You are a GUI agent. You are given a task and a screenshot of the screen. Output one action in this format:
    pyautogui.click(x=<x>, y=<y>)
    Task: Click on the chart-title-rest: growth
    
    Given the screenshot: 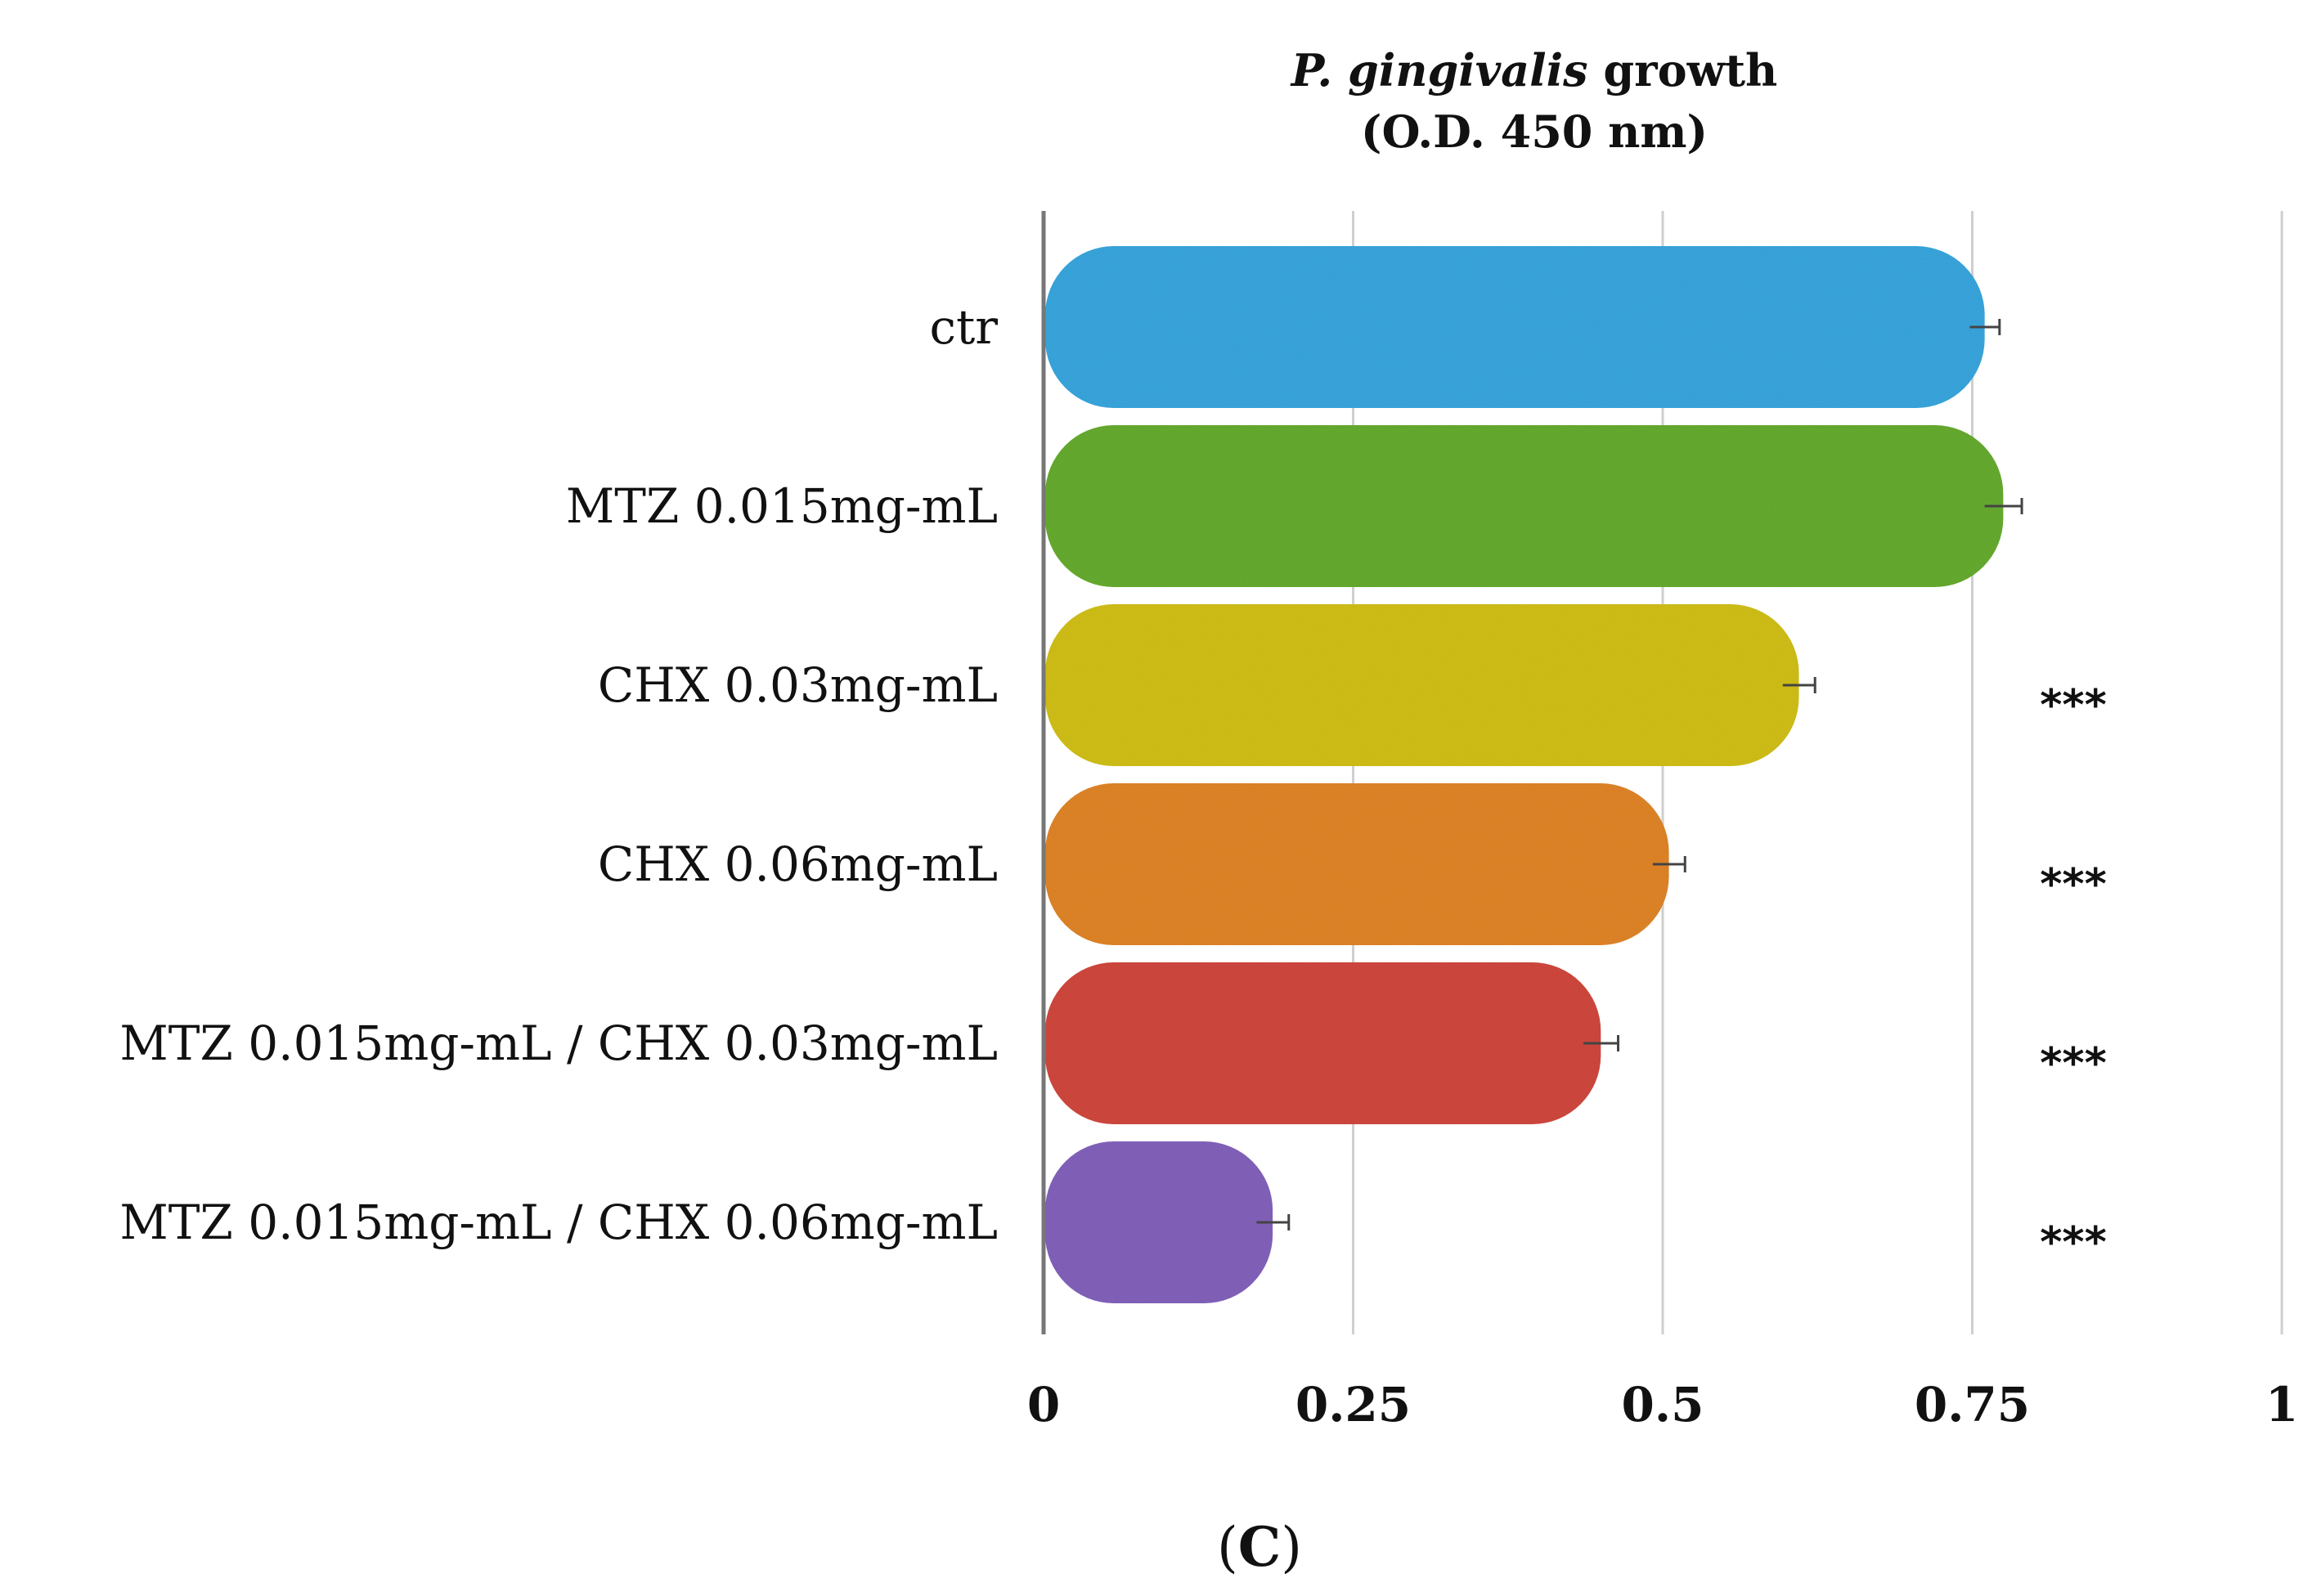 What is the action you would take?
    pyautogui.click(x=1683, y=70)
    